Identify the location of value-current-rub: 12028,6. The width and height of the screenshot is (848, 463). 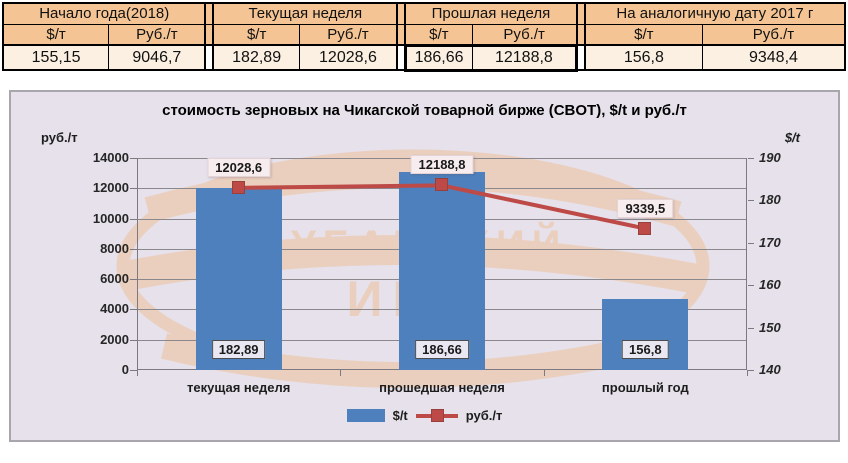
(348, 57).